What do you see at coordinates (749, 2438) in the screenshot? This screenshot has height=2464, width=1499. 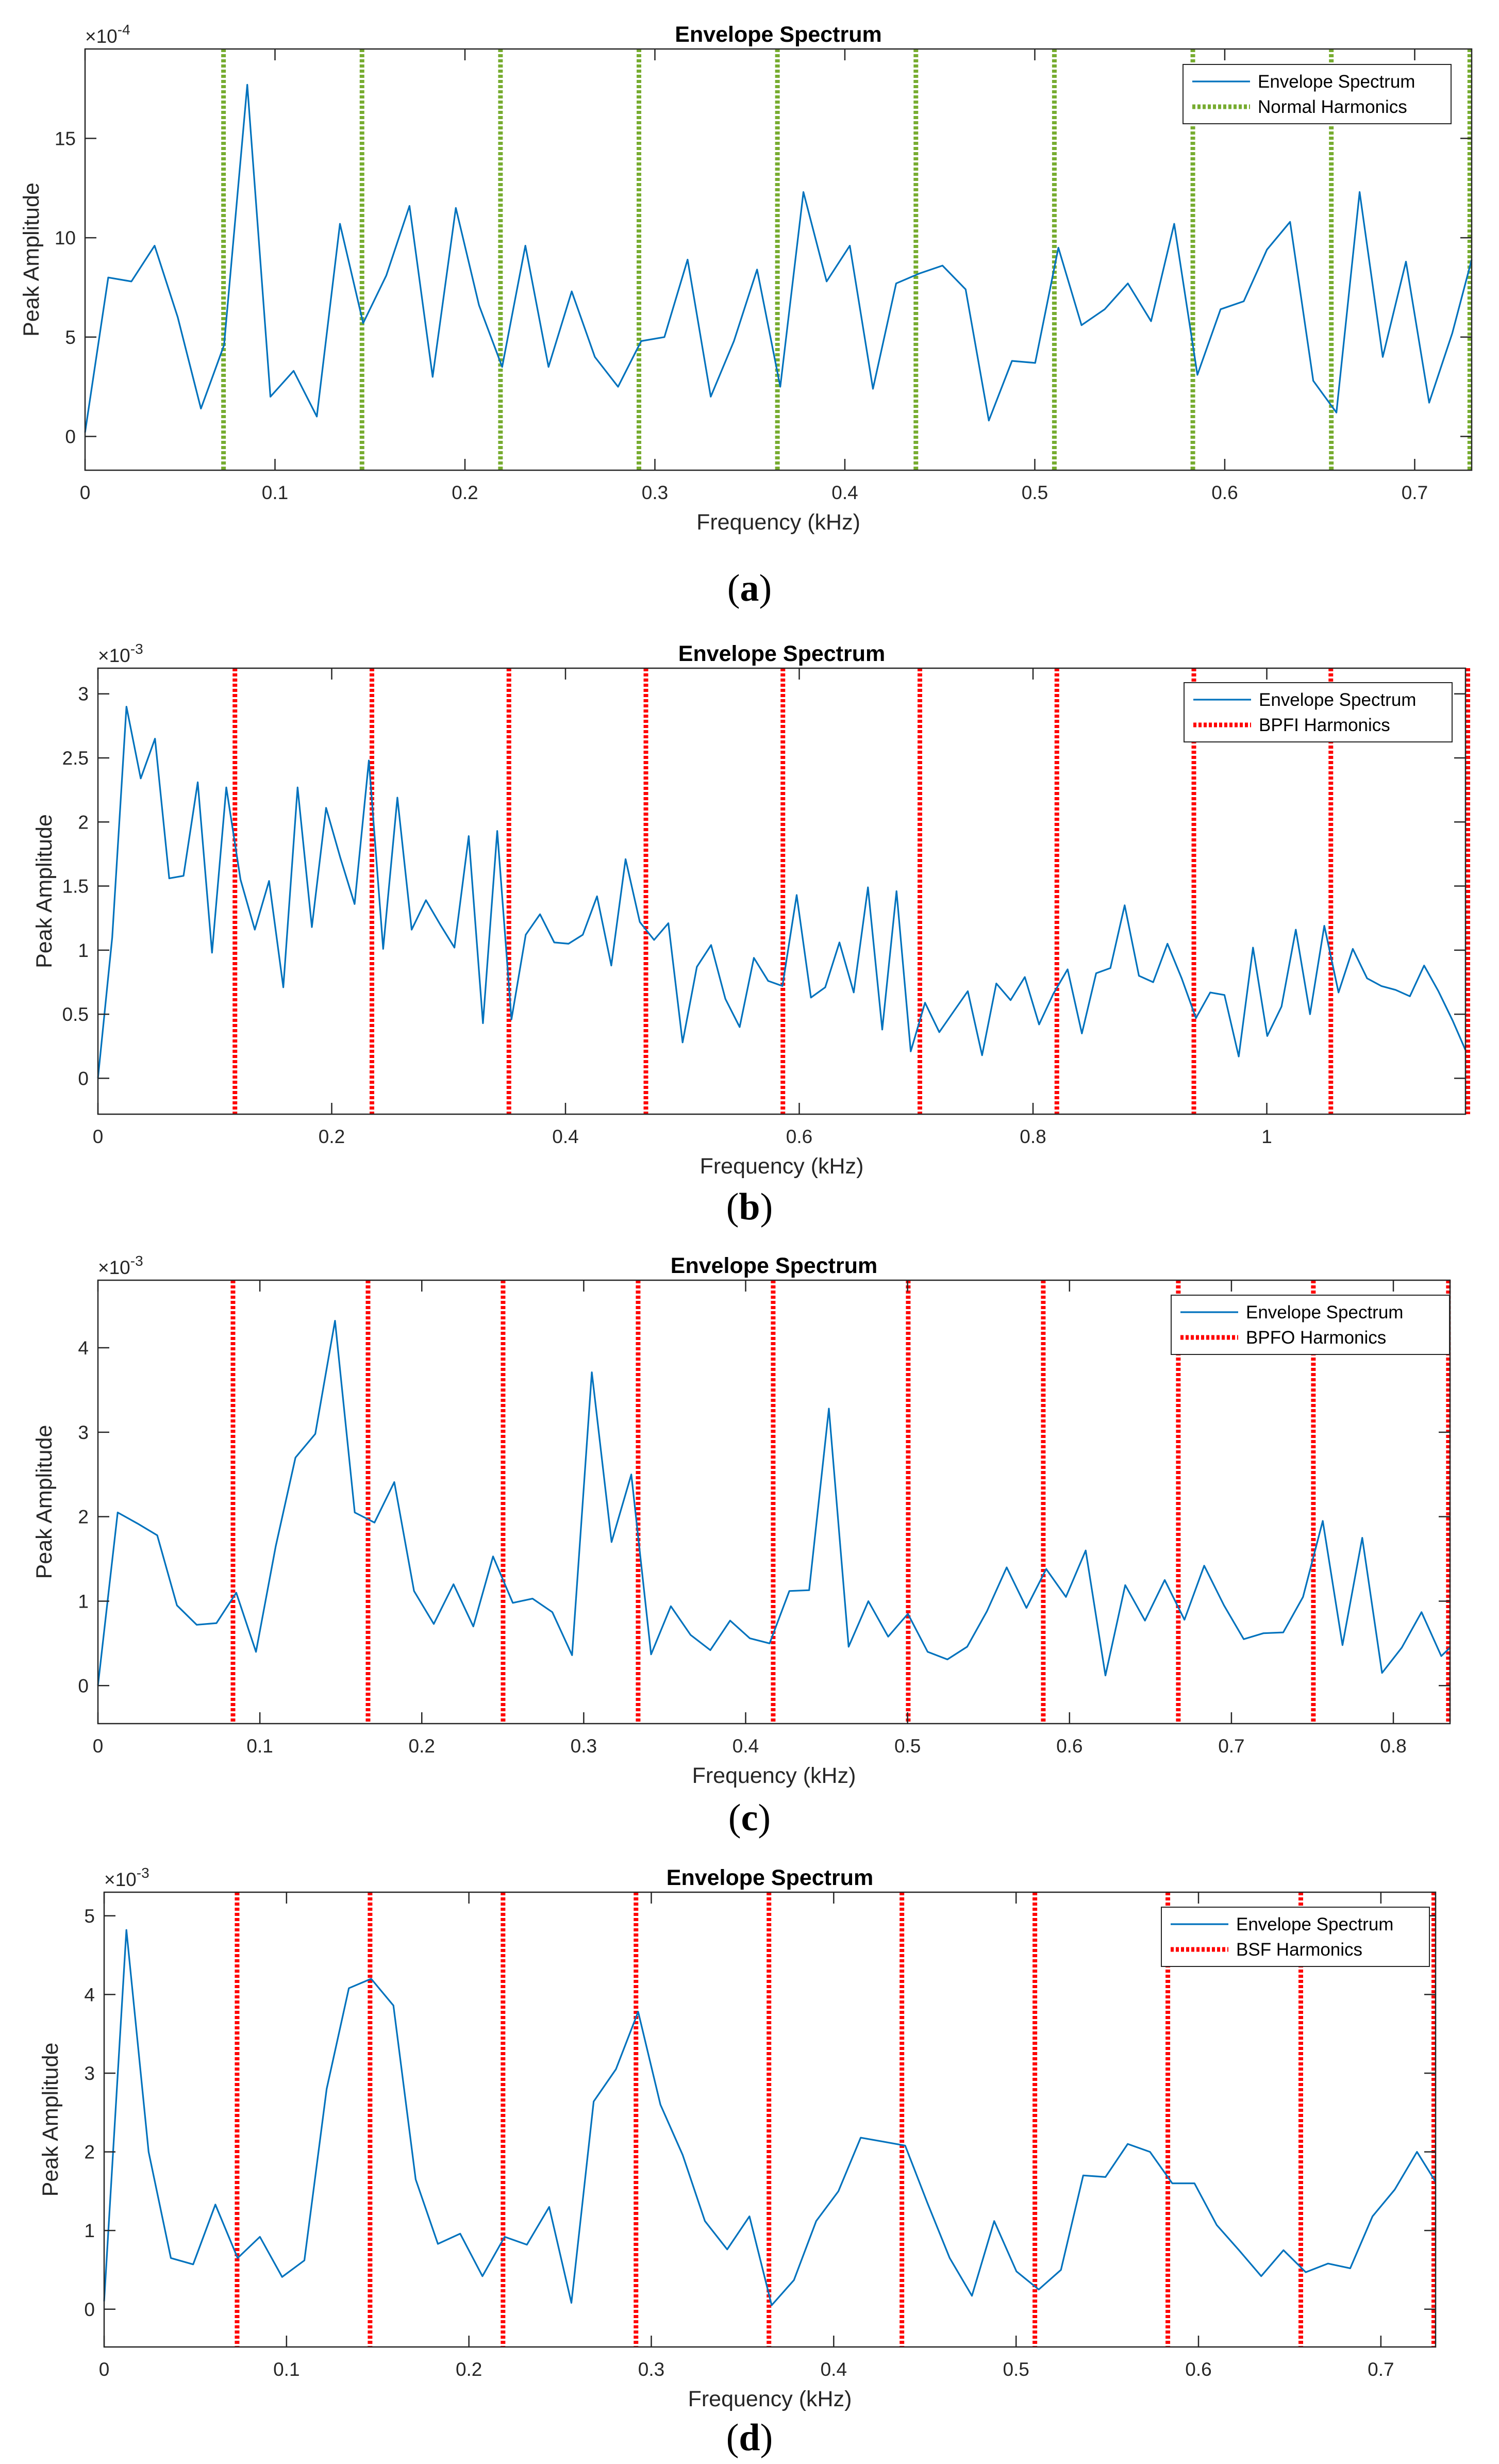 I see `panel-label: (d)` at bounding box center [749, 2438].